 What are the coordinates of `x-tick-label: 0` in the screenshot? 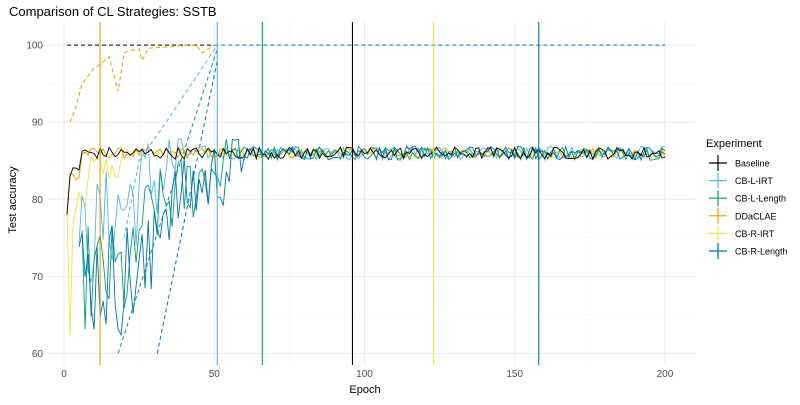 It's located at (64, 374).